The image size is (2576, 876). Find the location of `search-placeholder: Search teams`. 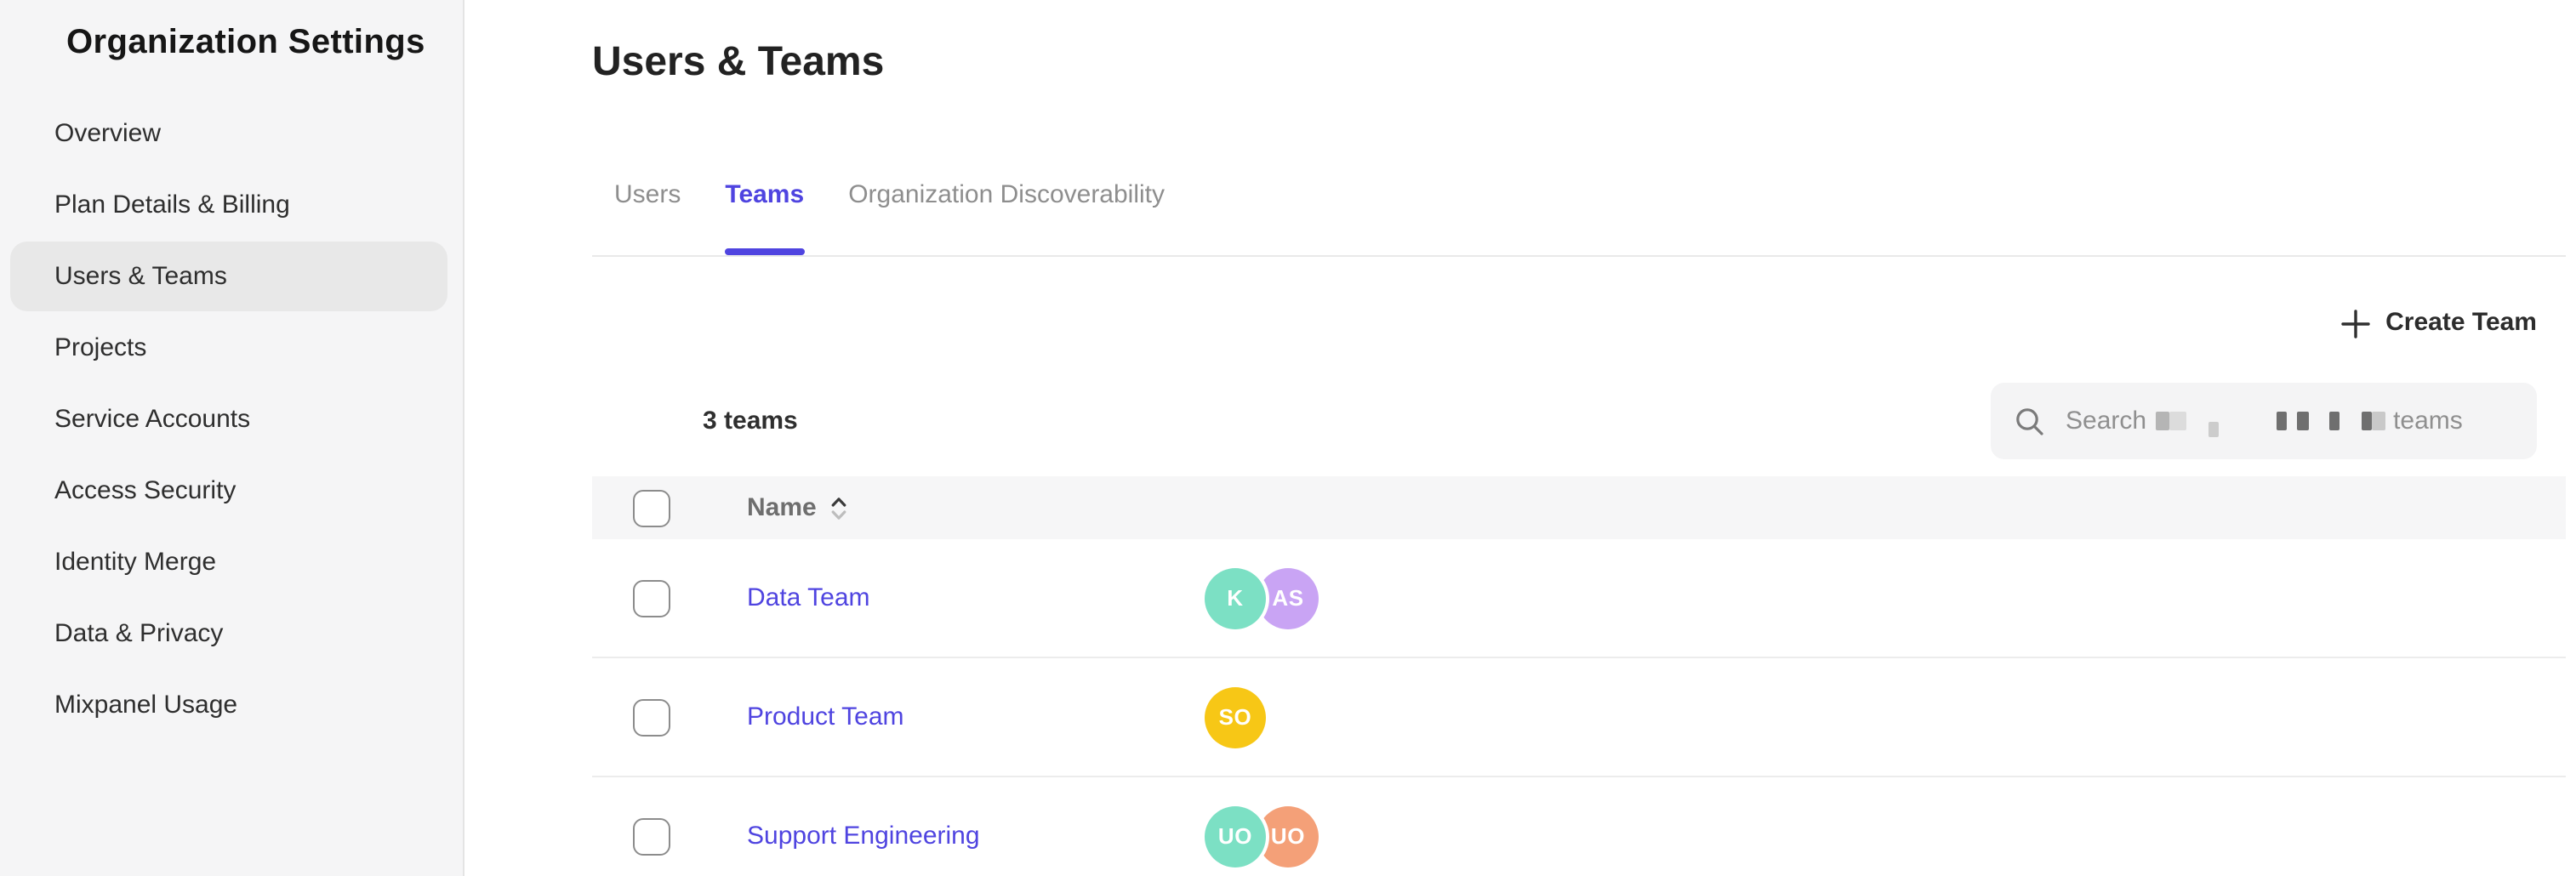

search-placeholder: Search teams is located at coordinates (2264, 422).